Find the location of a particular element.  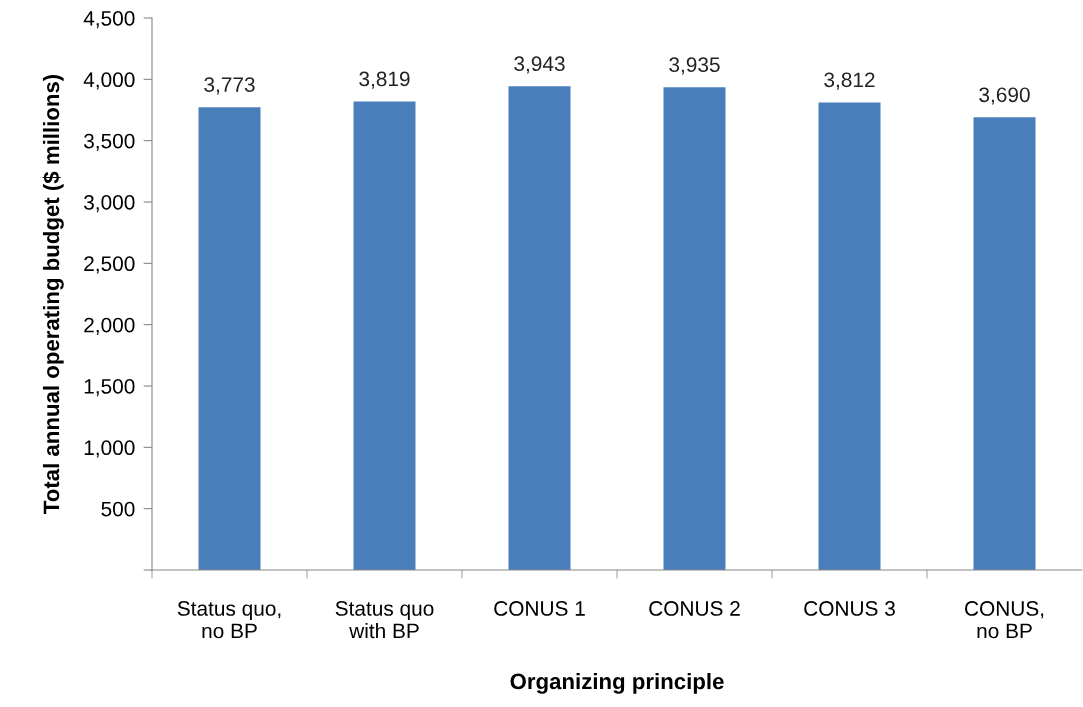

x-tick-label: Status quo, no BP is located at coordinates (229, 620).